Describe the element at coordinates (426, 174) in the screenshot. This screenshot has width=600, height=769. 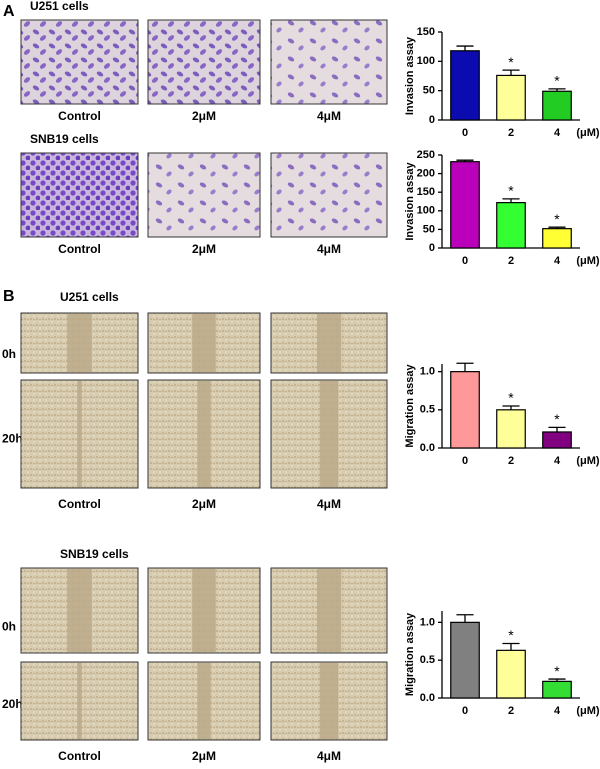
I see `y-tick-label: 200` at that location.